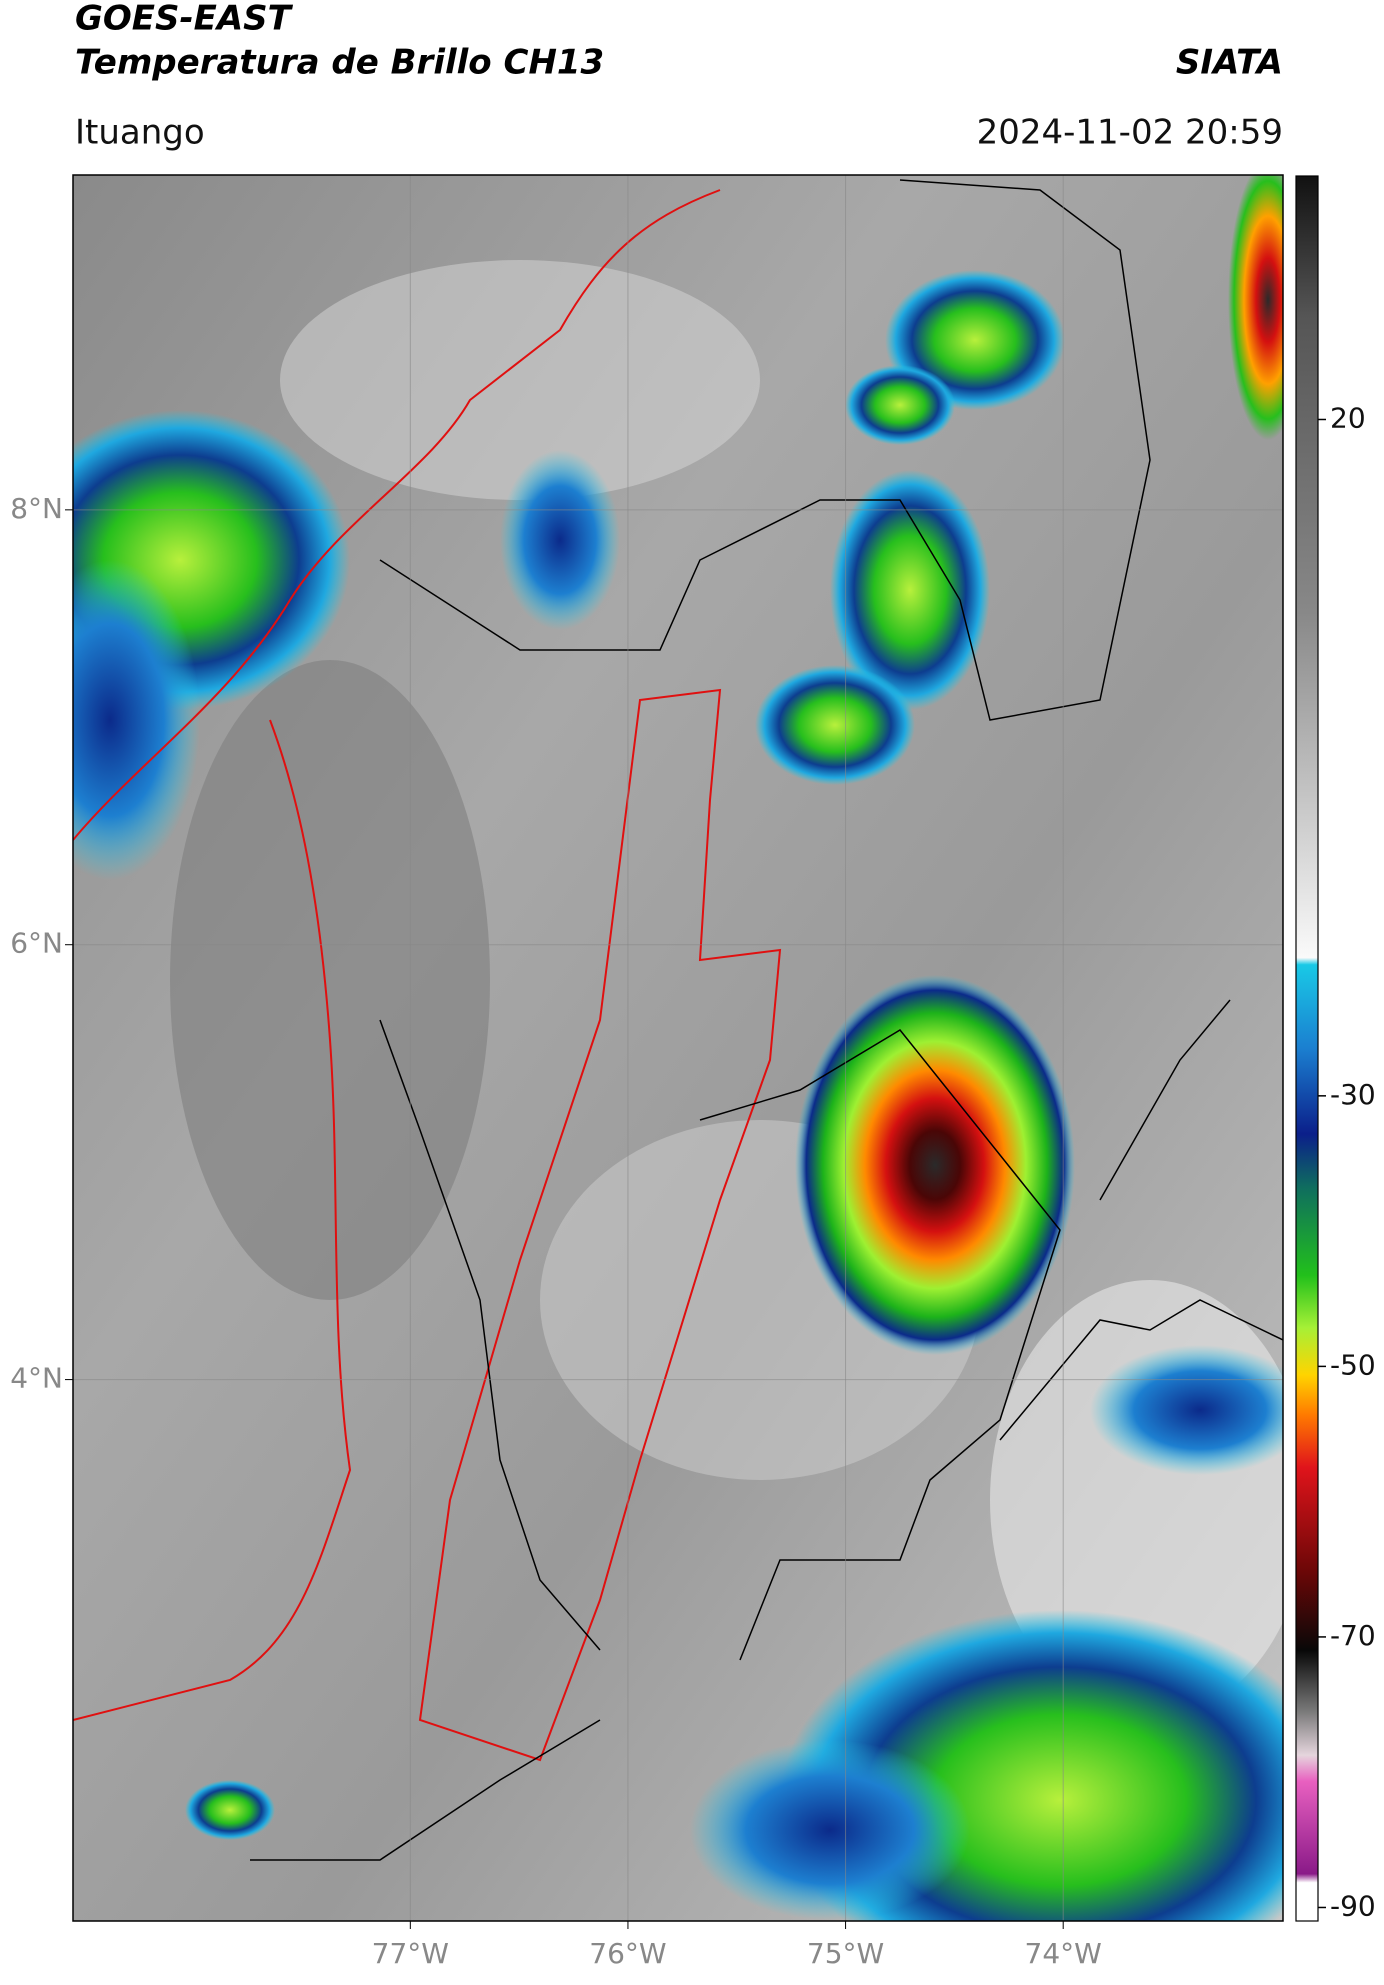 Image resolution: width=1384 pixels, height=1985 pixels. I want to click on brand: SIATA, so click(1229, 63).